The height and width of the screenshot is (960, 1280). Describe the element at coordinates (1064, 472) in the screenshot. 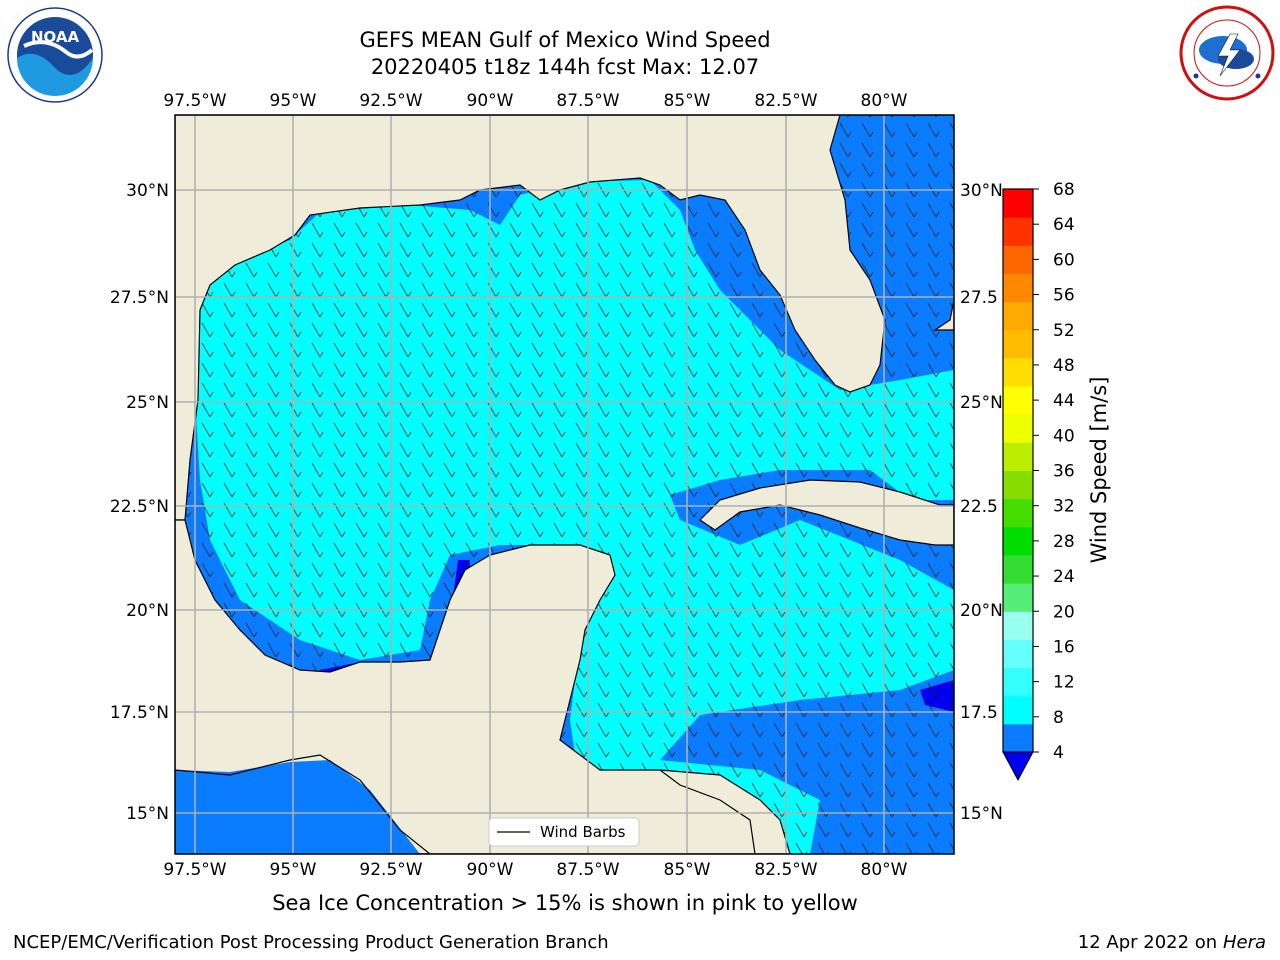

I see `colorbar-tick-label: 36` at that location.